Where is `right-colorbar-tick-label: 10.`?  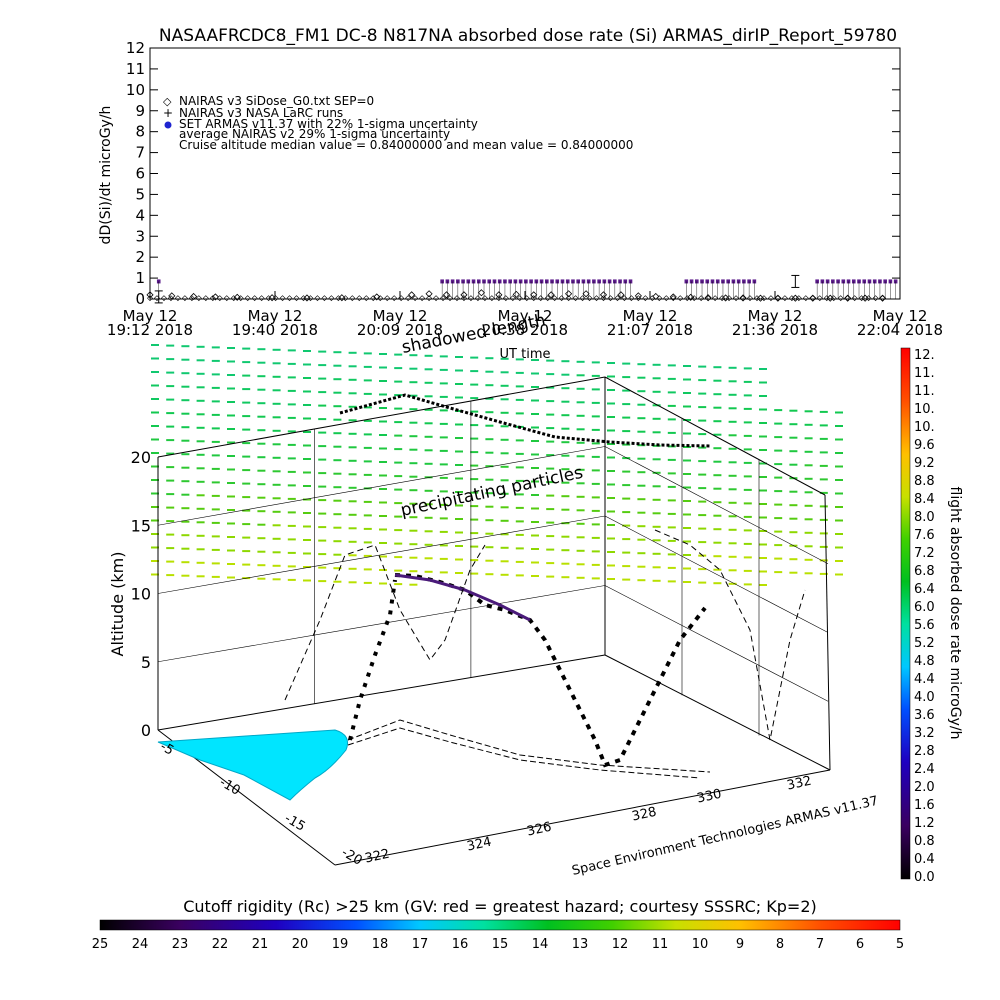 right-colorbar-tick-label: 10. is located at coordinates (924, 427).